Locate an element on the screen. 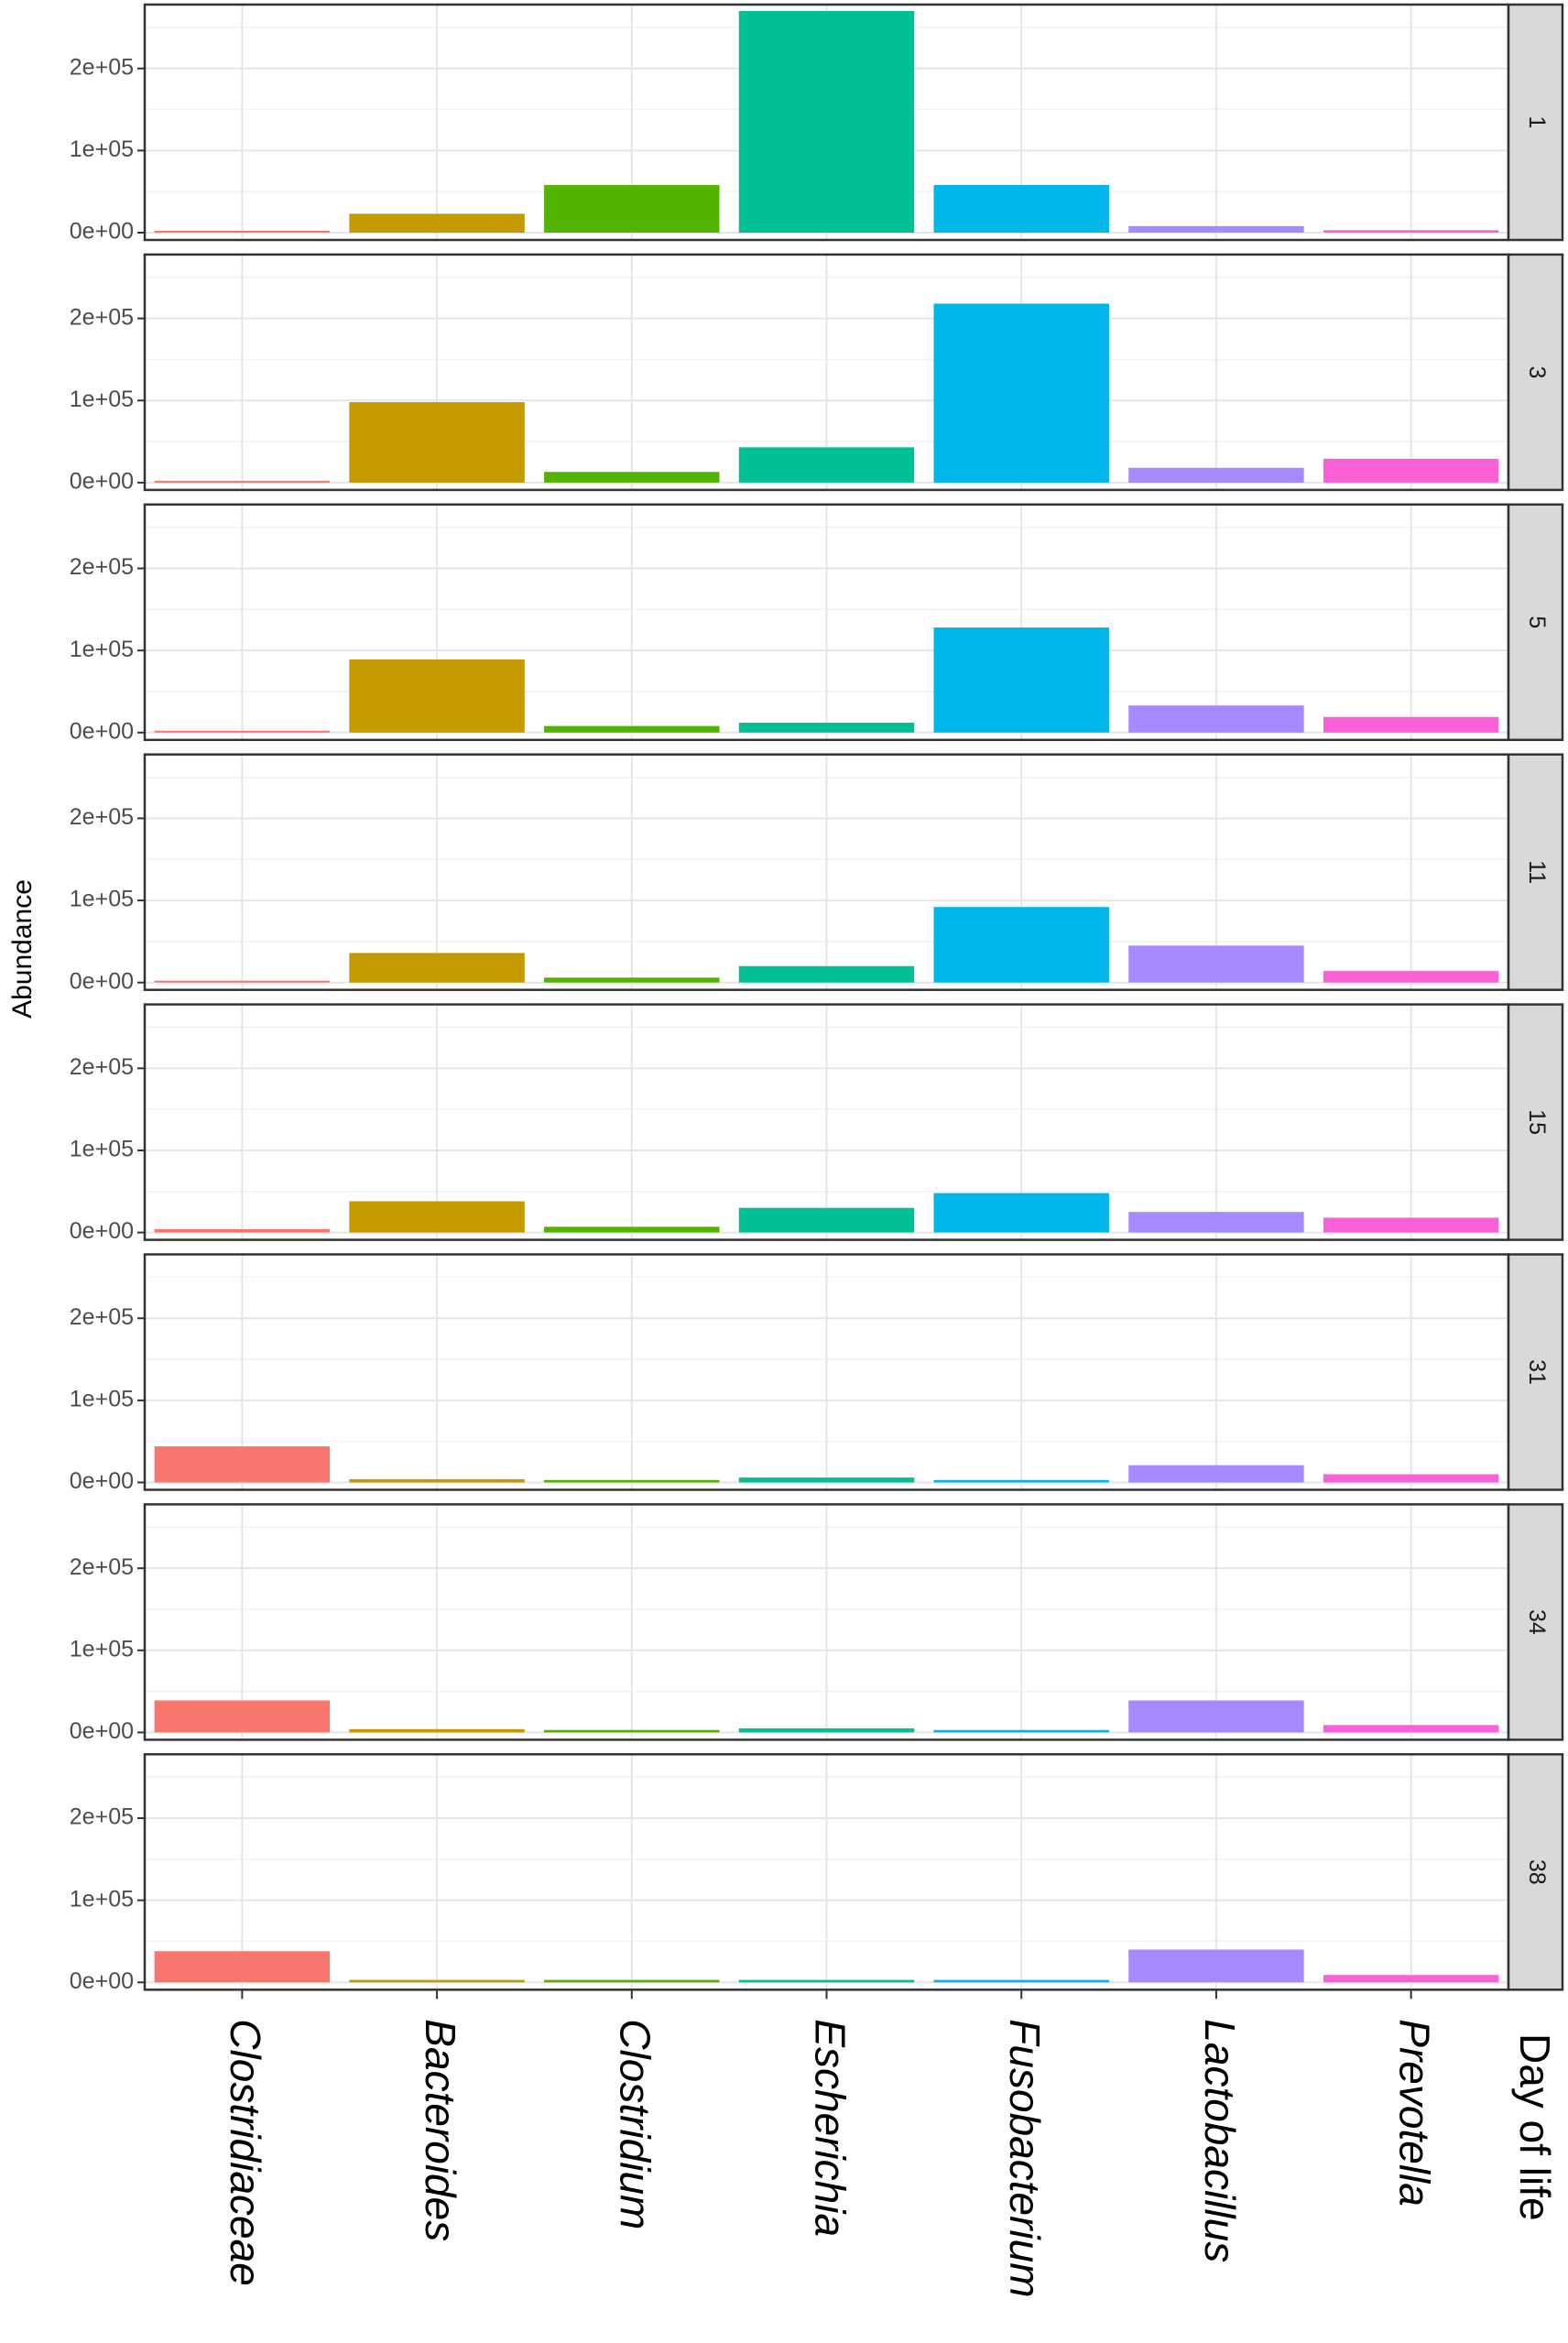 This screenshot has height=2343, width=1568. facet-panel-day-15: 15 0e+00 1e+05 2e+05 is located at coordinates (817, 1123).